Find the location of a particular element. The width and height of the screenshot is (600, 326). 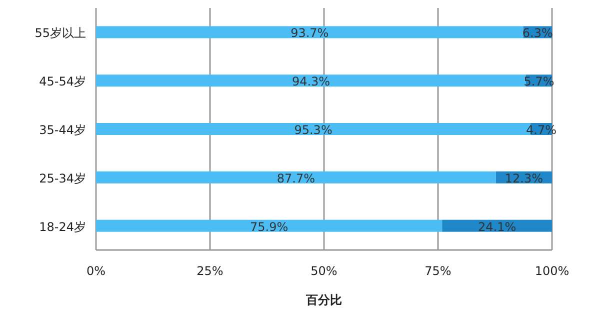

data-label: 24.1% is located at coordinates (497, 227).